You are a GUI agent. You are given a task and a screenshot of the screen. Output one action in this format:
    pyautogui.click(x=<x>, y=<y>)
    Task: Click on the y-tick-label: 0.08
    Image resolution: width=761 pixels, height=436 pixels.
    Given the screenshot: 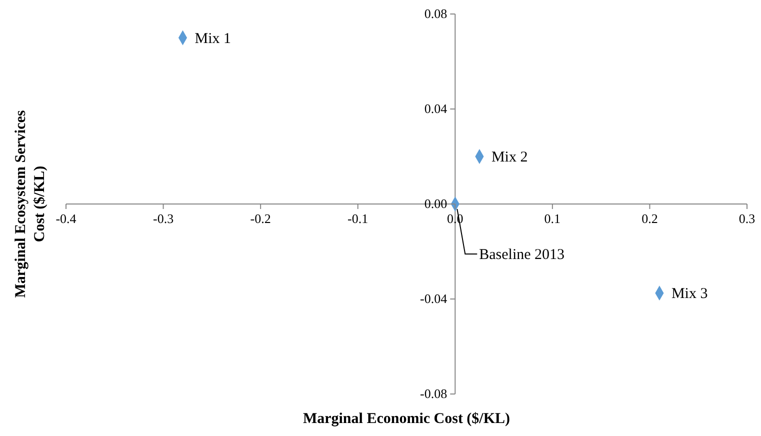 What is the action you would take?
    pyautogui.click(x=436, y=13)
    